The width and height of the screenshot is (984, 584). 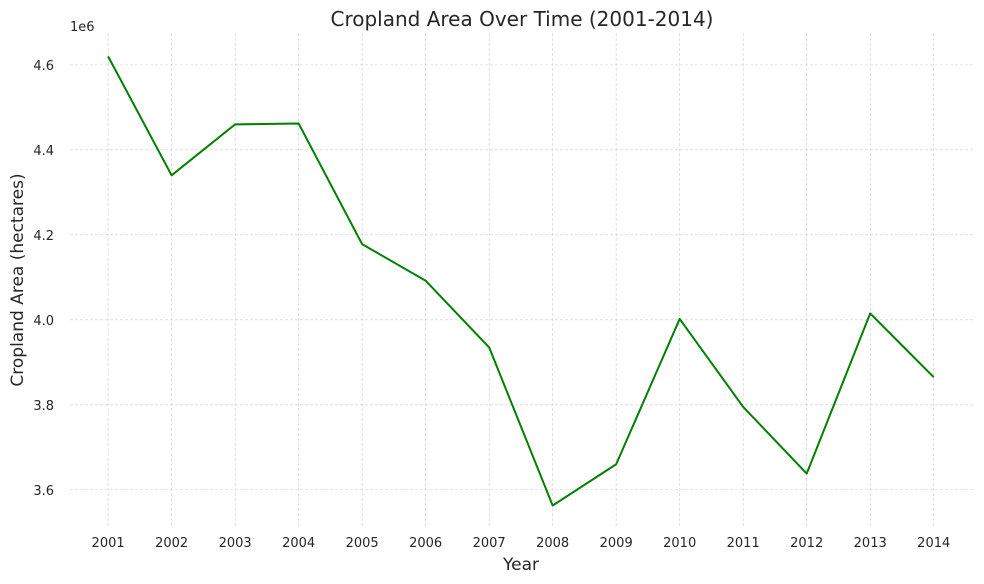 What do you see at coordinates (679, 543) in the screenshot?
I see `x-tick-label: 2010` at bounding box center [679, 543].